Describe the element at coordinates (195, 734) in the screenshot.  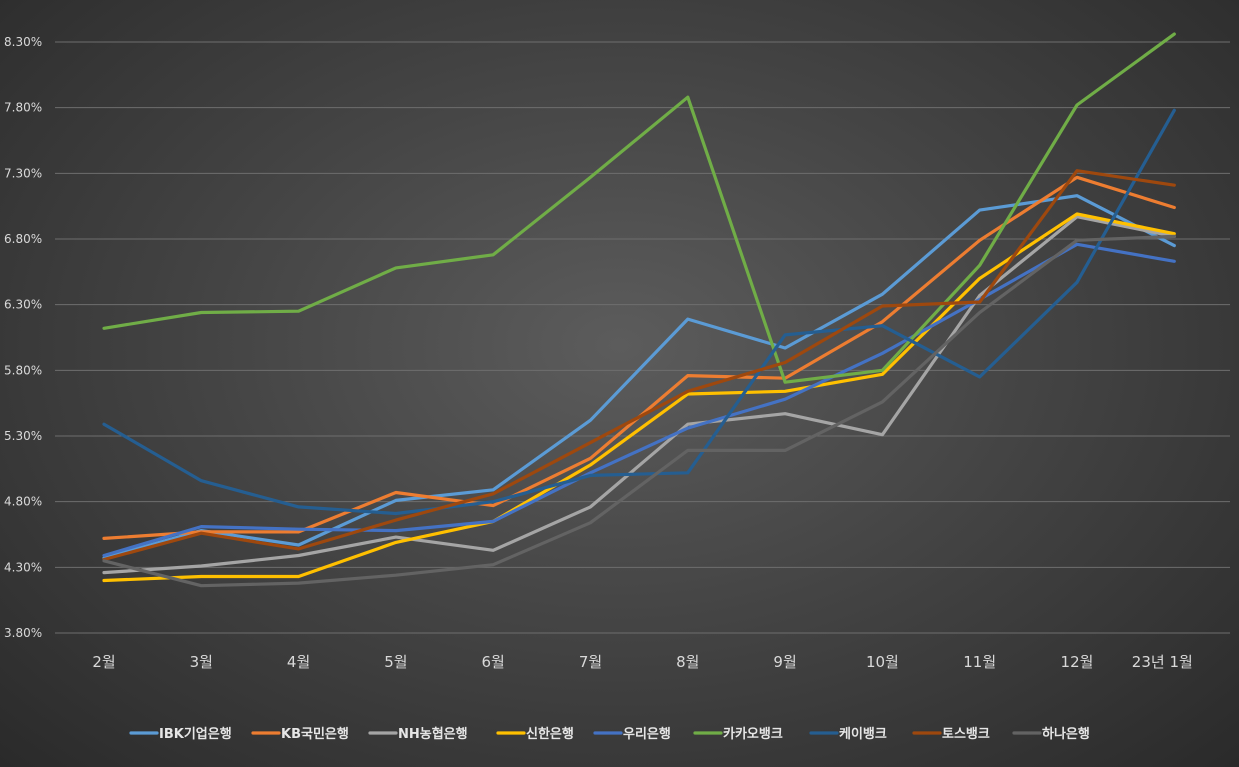
I see `legend-label: IBK기업은행` at that location.